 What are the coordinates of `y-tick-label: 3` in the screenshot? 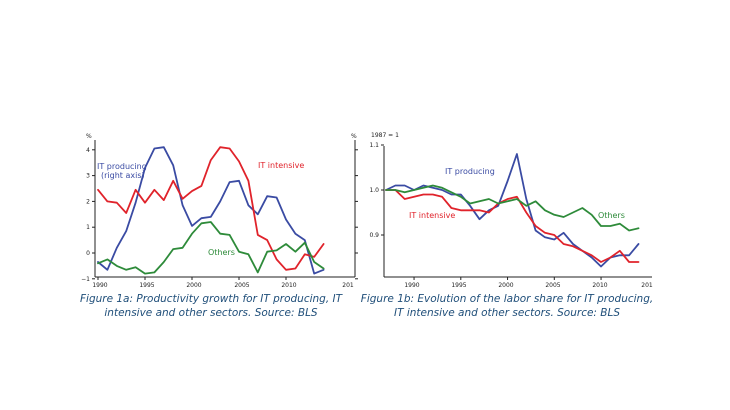 It's located at (88, 176).